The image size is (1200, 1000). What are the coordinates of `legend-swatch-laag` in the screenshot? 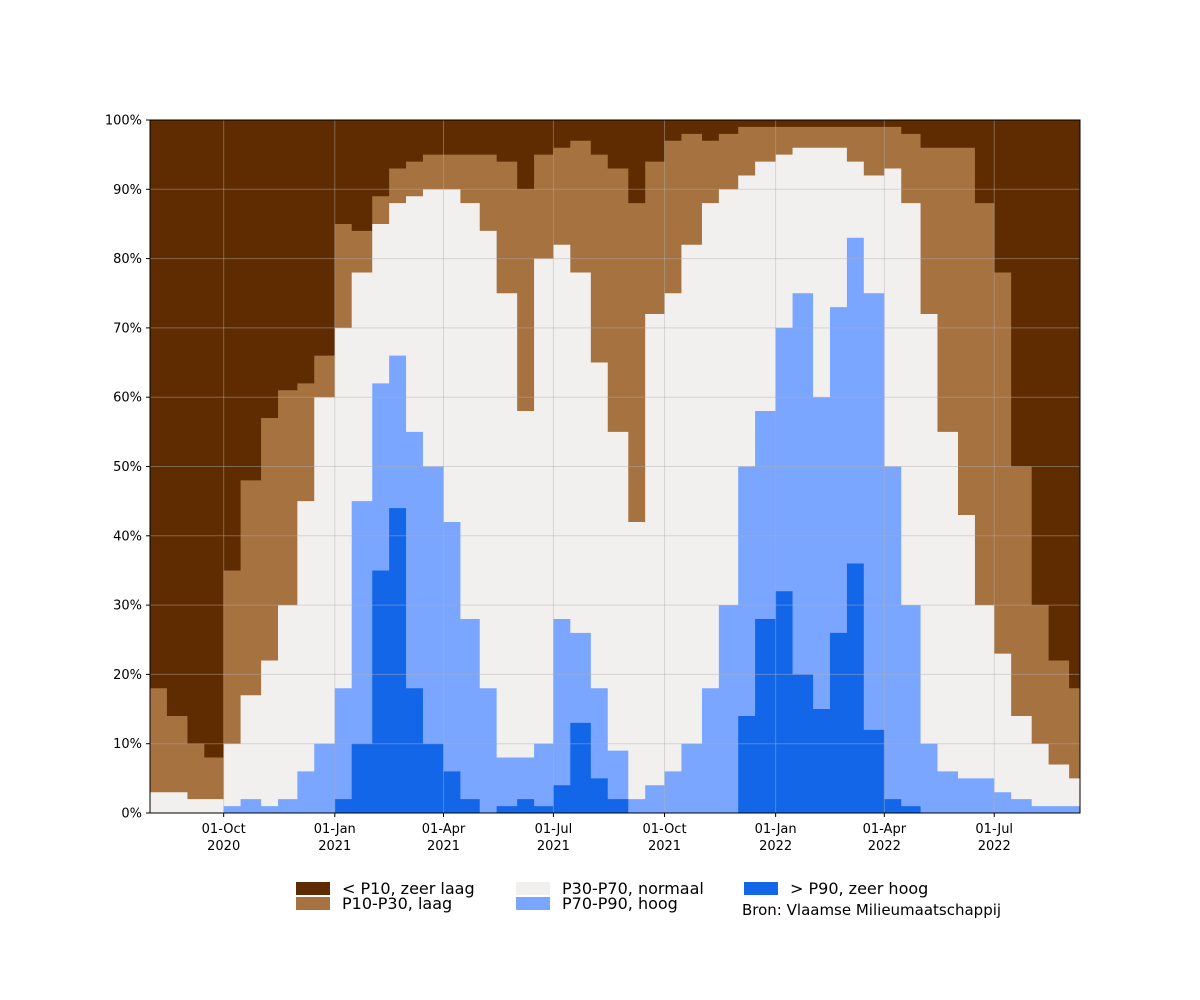 It's located at (313, 903).